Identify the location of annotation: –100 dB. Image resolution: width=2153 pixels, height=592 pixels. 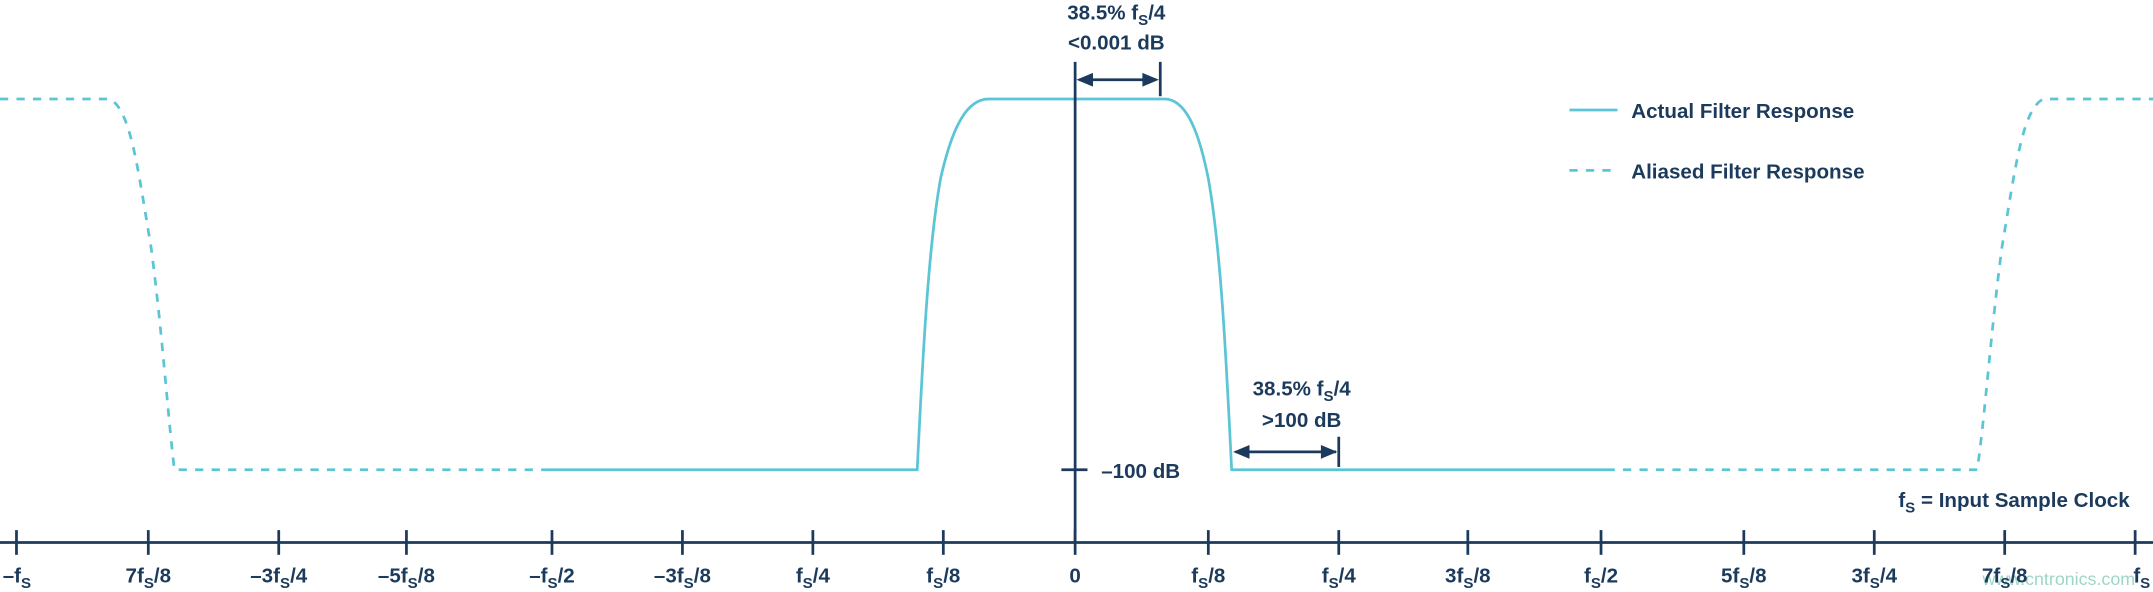
(1140, 471).